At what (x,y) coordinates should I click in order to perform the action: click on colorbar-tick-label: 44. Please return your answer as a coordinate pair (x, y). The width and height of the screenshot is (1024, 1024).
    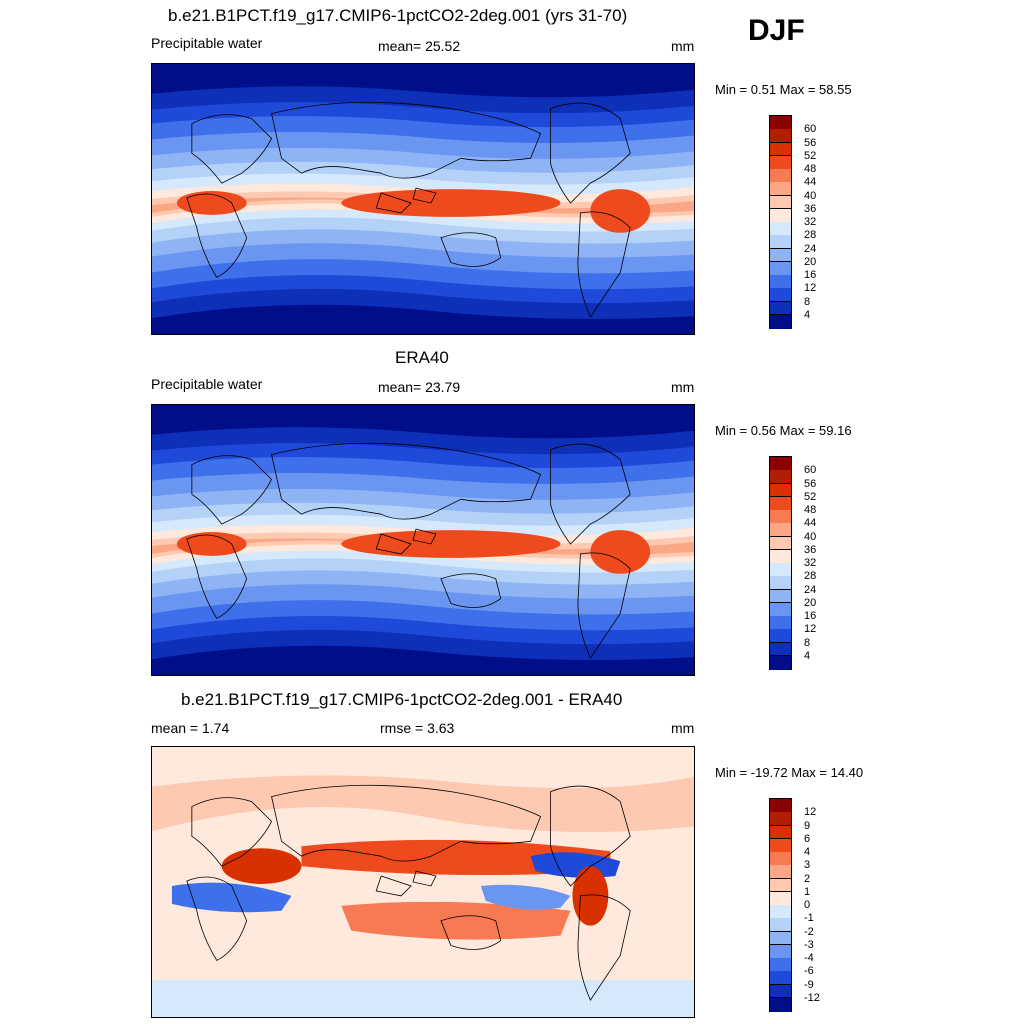
    Looking at the image, I should click on (810, 523).